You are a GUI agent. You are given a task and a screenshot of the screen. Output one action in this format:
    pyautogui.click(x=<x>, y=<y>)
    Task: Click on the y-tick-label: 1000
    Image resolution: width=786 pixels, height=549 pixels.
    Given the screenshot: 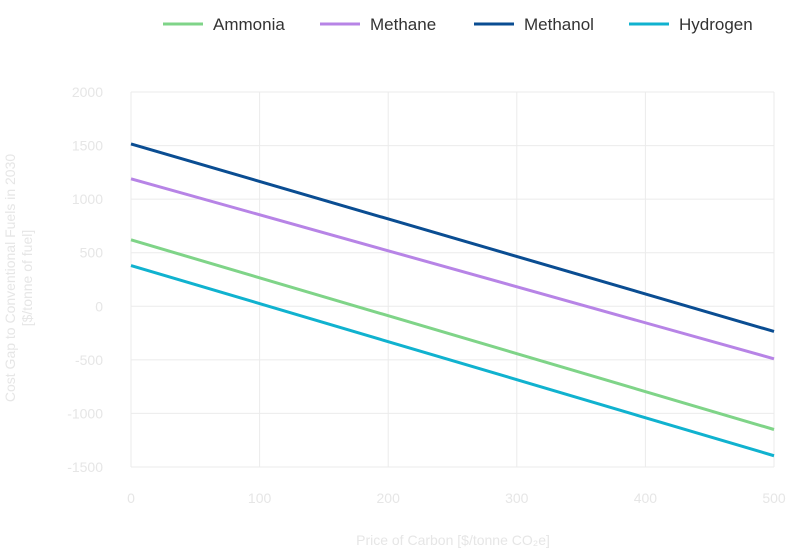 What is the action you would take?
    pyautogui.click(x=87, y=199)
    